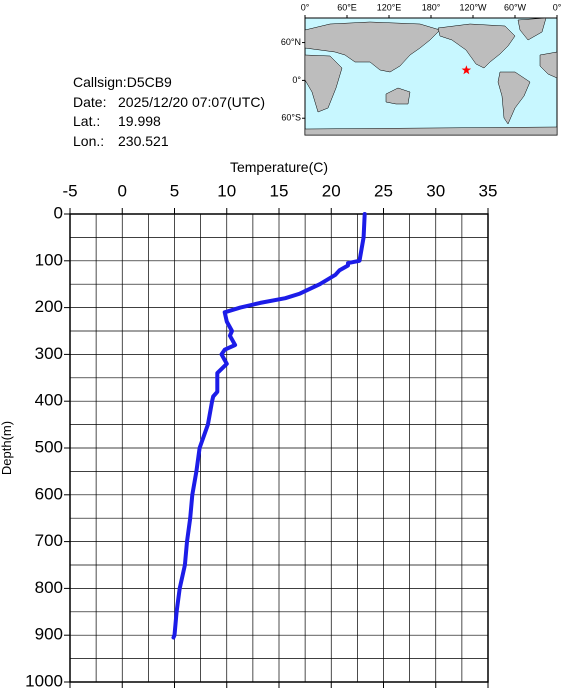 This screenshot has width=564, height=690. Describe the element at coordinates (473, 7) in the screenshot. I see `map-lon-label: 120°W` at that location.